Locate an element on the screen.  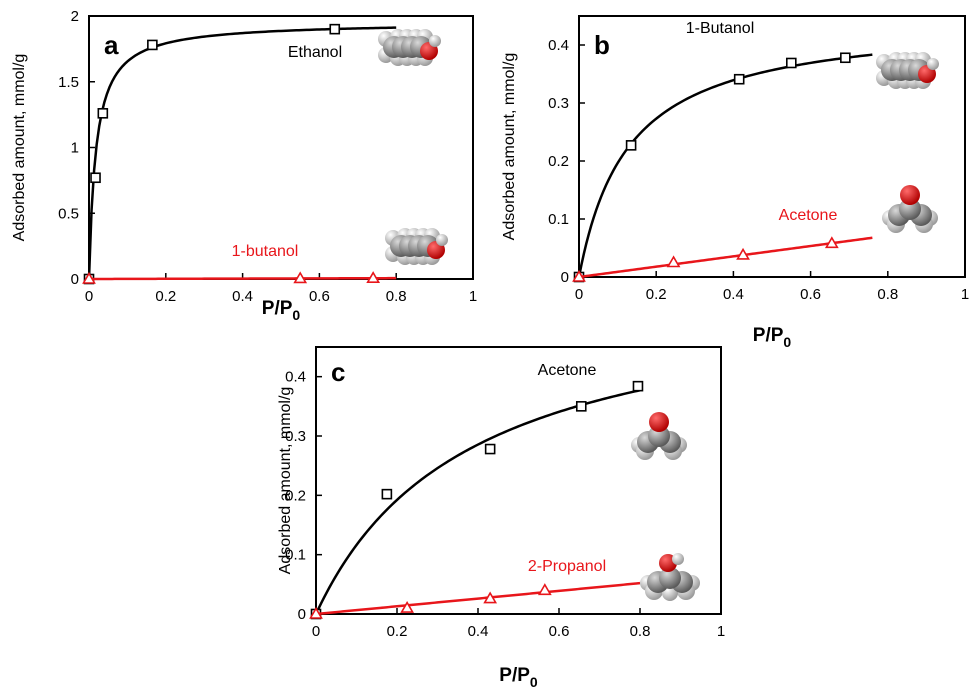
series-label: 1-Butanol is located at coordinates (720, 28).